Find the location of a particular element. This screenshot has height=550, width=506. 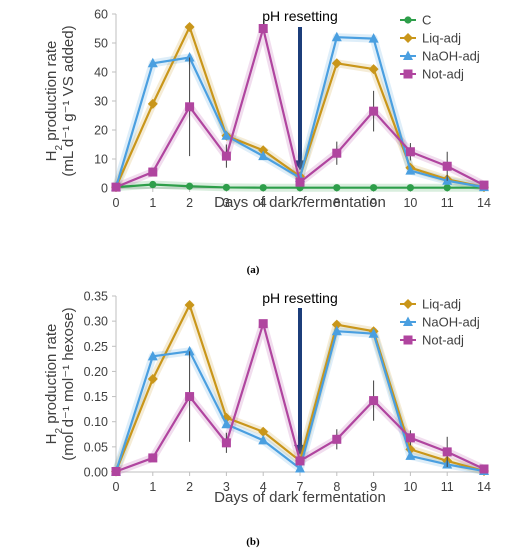

y-axis-title-line2: (mol d⁻¹ mol⁻¹ hexose) is located at coordinates (68, 383).